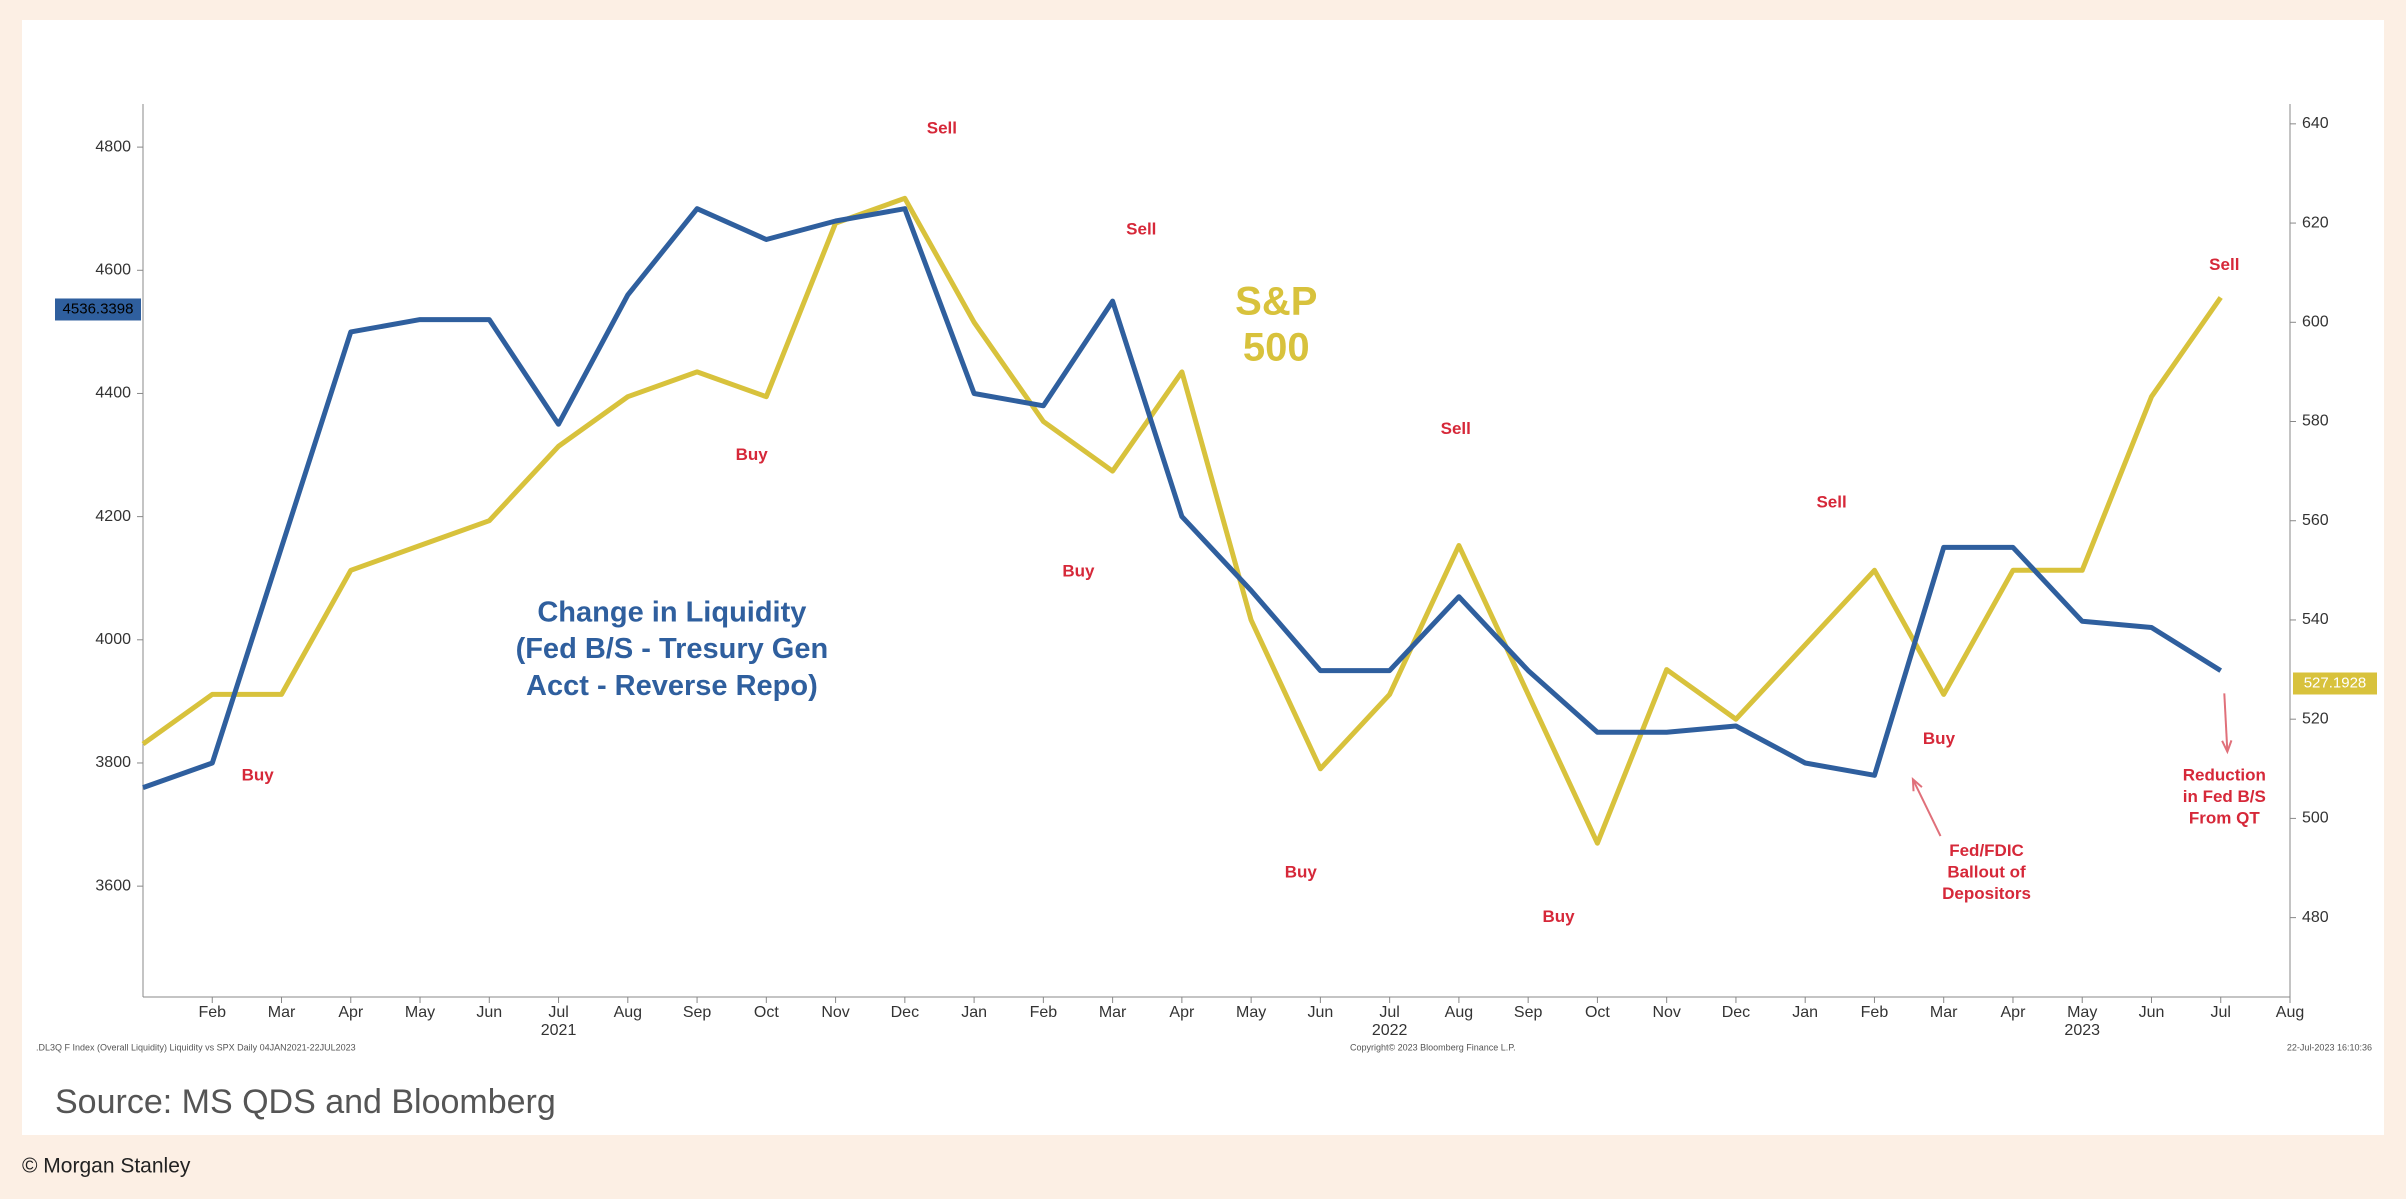  What do you see at coordinates (2224, 775) in the screenshot?
I see `annotation: Reduction` at bounding box center [2224, 775].